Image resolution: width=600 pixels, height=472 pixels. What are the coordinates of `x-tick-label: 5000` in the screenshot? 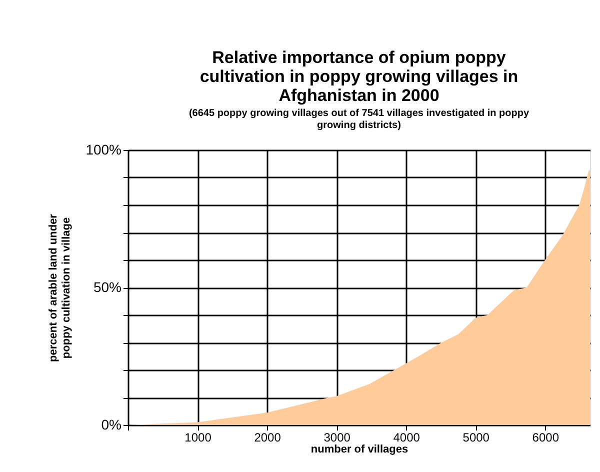 It's located at (476, 437).